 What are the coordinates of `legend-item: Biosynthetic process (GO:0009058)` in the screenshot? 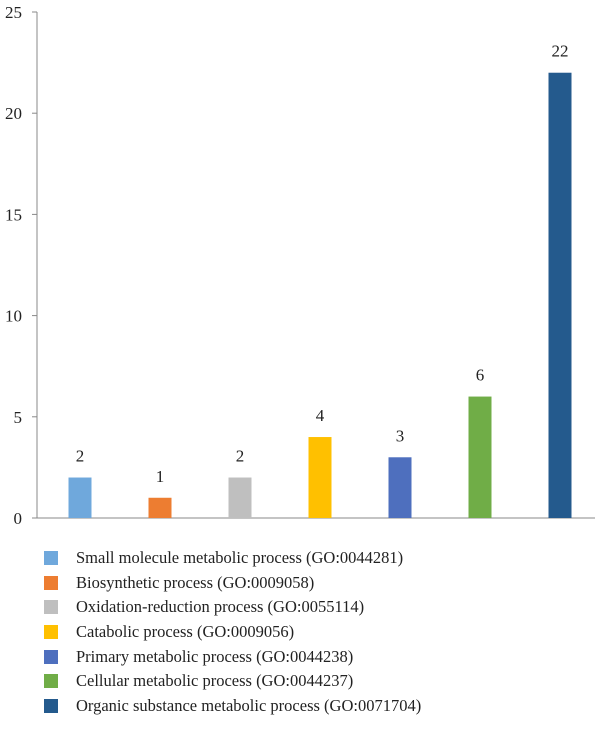 It's located at (232, 583).